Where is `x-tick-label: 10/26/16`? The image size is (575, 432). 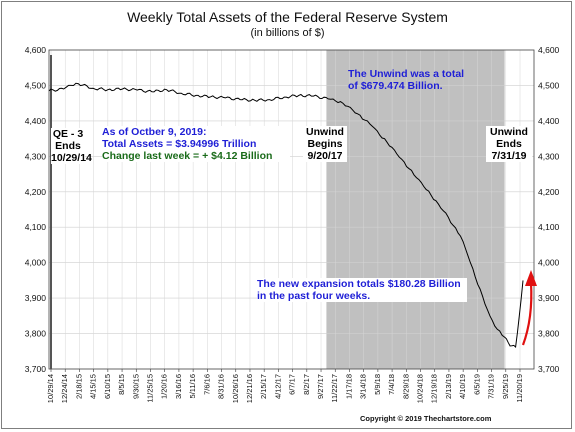
x-tick-label: 10/26/16 is located at coordinates (235, 388).